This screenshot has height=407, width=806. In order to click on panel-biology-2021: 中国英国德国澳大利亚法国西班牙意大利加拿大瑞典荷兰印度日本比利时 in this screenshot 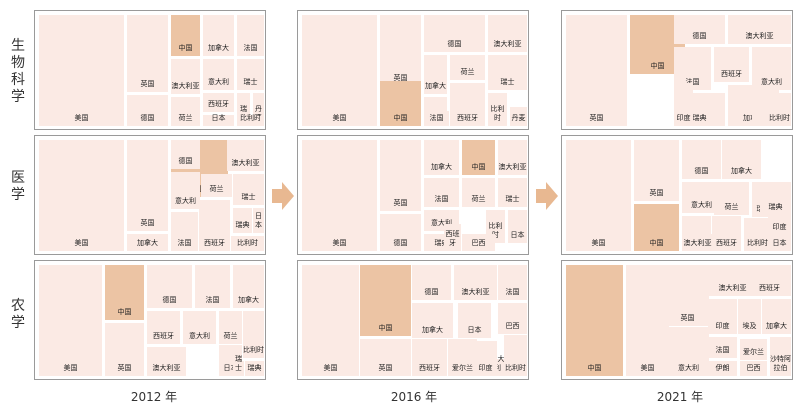, I will do `click(677, 70)`.